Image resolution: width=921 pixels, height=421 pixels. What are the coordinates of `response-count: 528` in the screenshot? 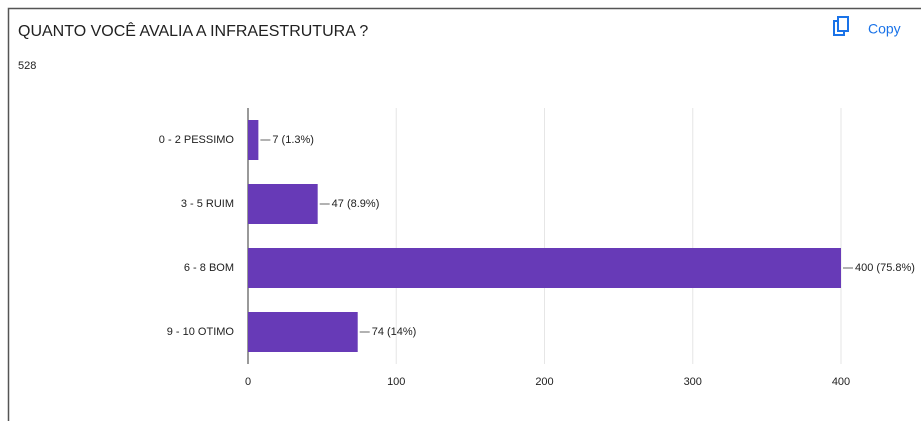 It's located at (27, 66).